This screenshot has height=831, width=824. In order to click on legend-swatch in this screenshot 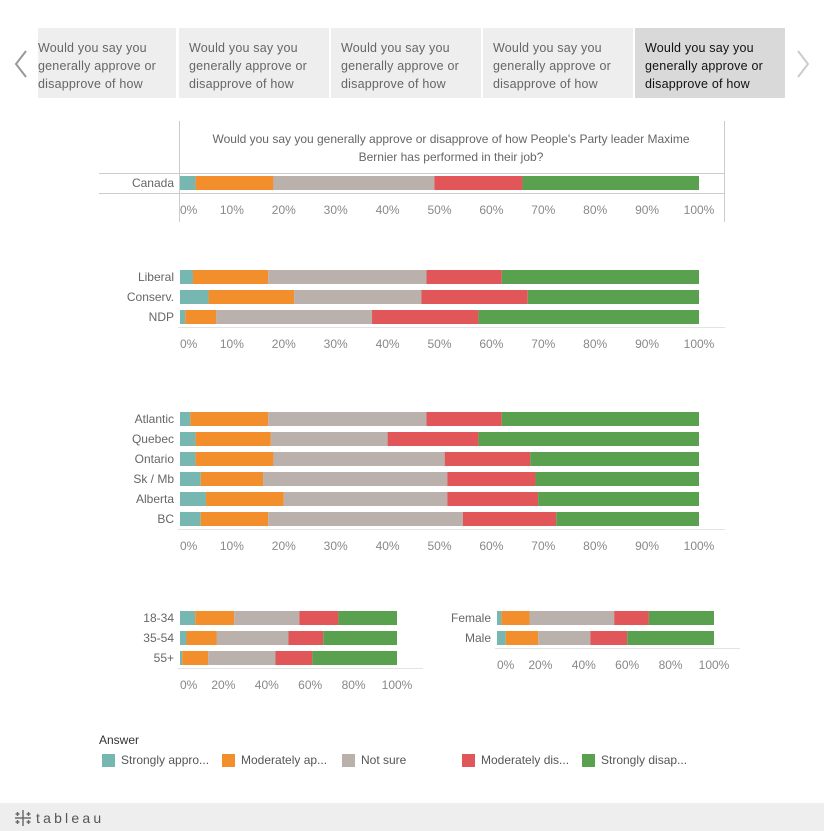, I will do `click(228, 760)`.